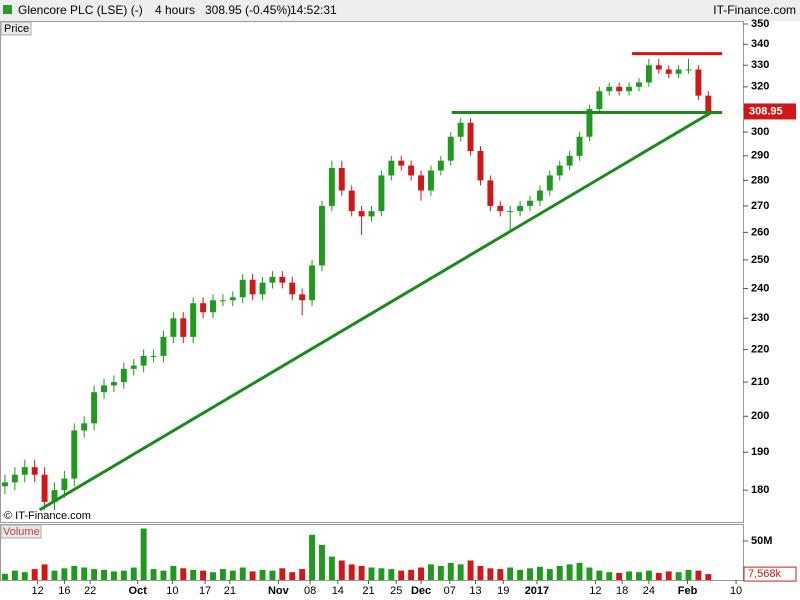 The image size is (800, 600). What do you see at coordinates (688, 591) in the screenshot?
I see `x-tick-label: Feb` at bounding box center [688, 591].